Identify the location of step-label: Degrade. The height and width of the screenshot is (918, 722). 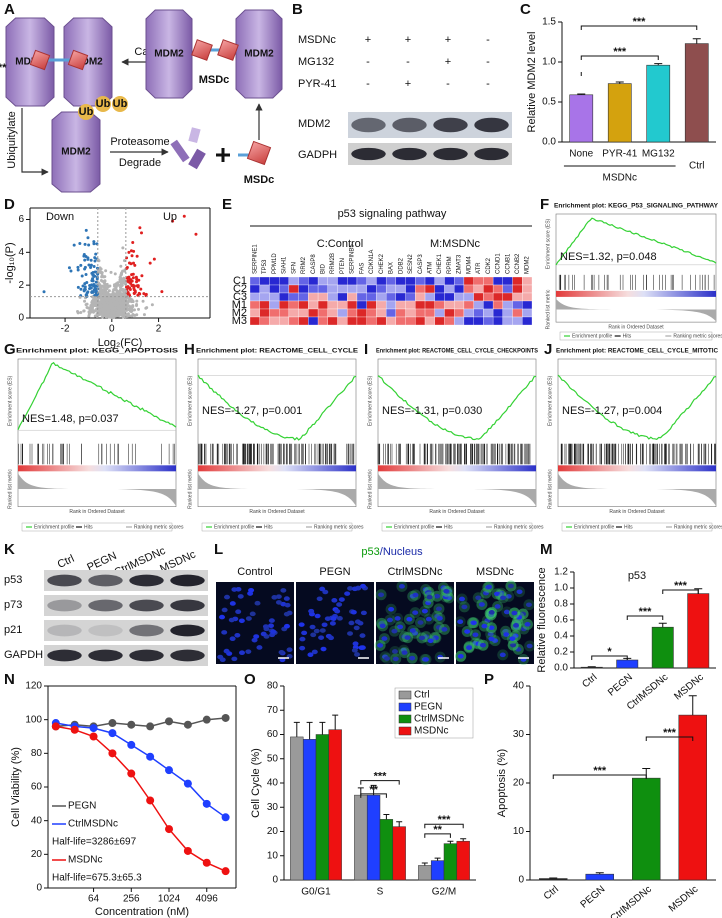
(140, 163).